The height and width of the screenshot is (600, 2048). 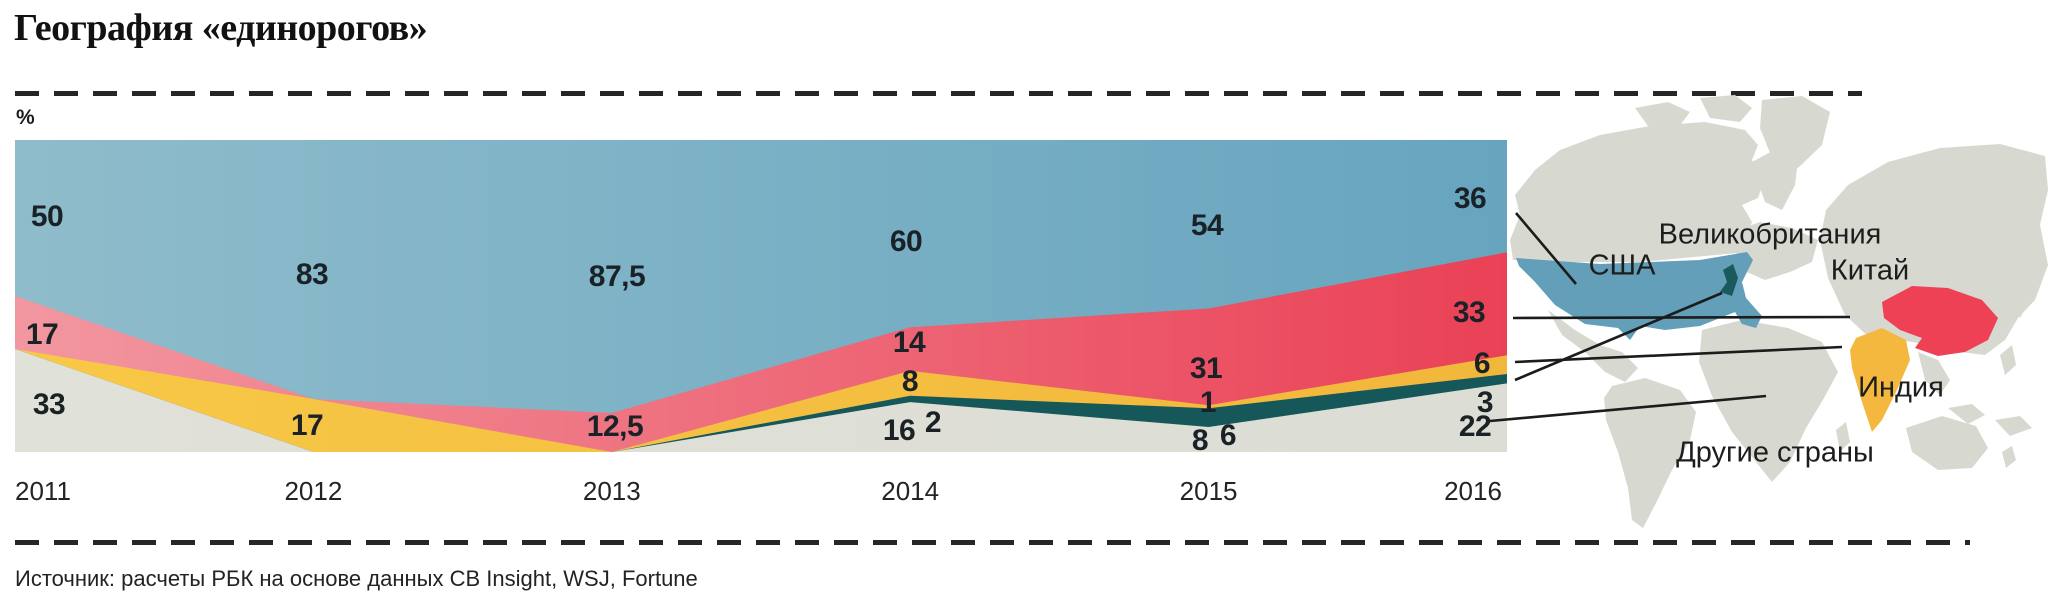 I want to click on australia-shape, so click(x=1947, y=443).